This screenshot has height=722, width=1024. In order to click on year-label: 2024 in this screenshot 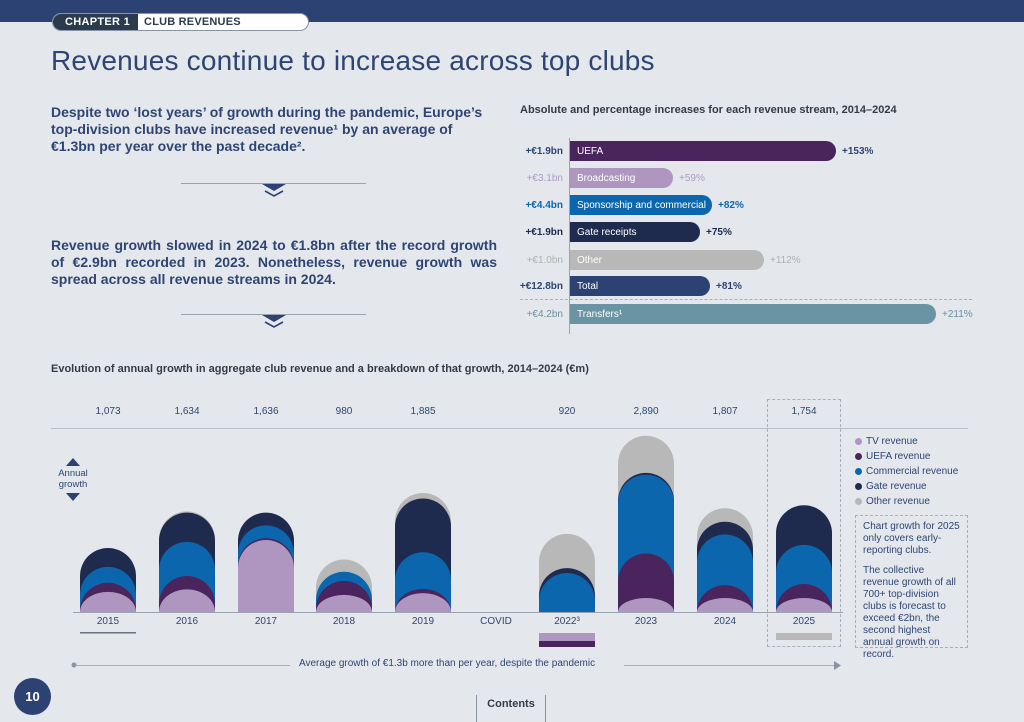, I will do `click(725, 621)`.